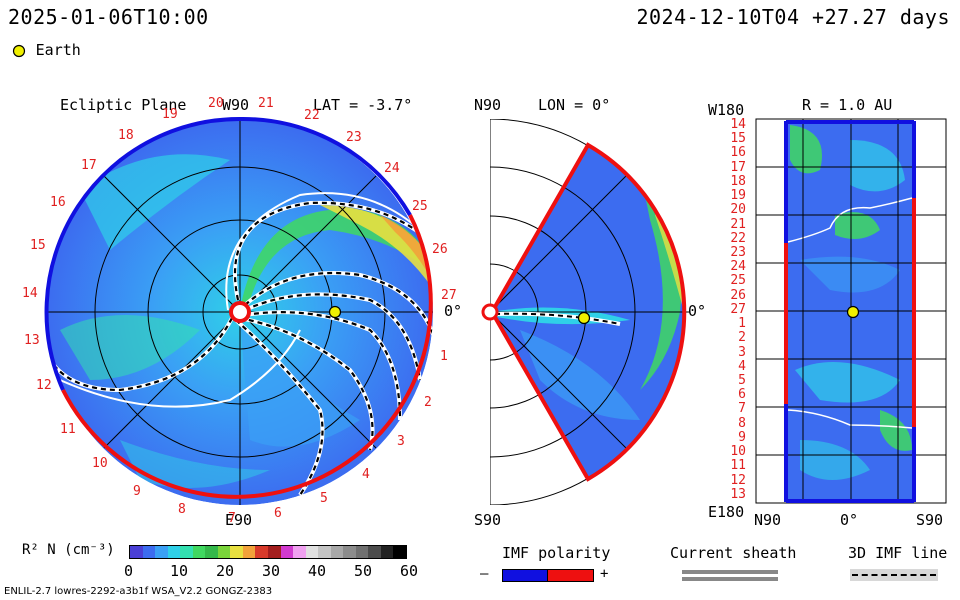 This screenshot has width=960, height=600. What do you see at coordinates (738, 196) in the screenshot?
I see `radial-row-label: 19` at bounding box center [738, 196].